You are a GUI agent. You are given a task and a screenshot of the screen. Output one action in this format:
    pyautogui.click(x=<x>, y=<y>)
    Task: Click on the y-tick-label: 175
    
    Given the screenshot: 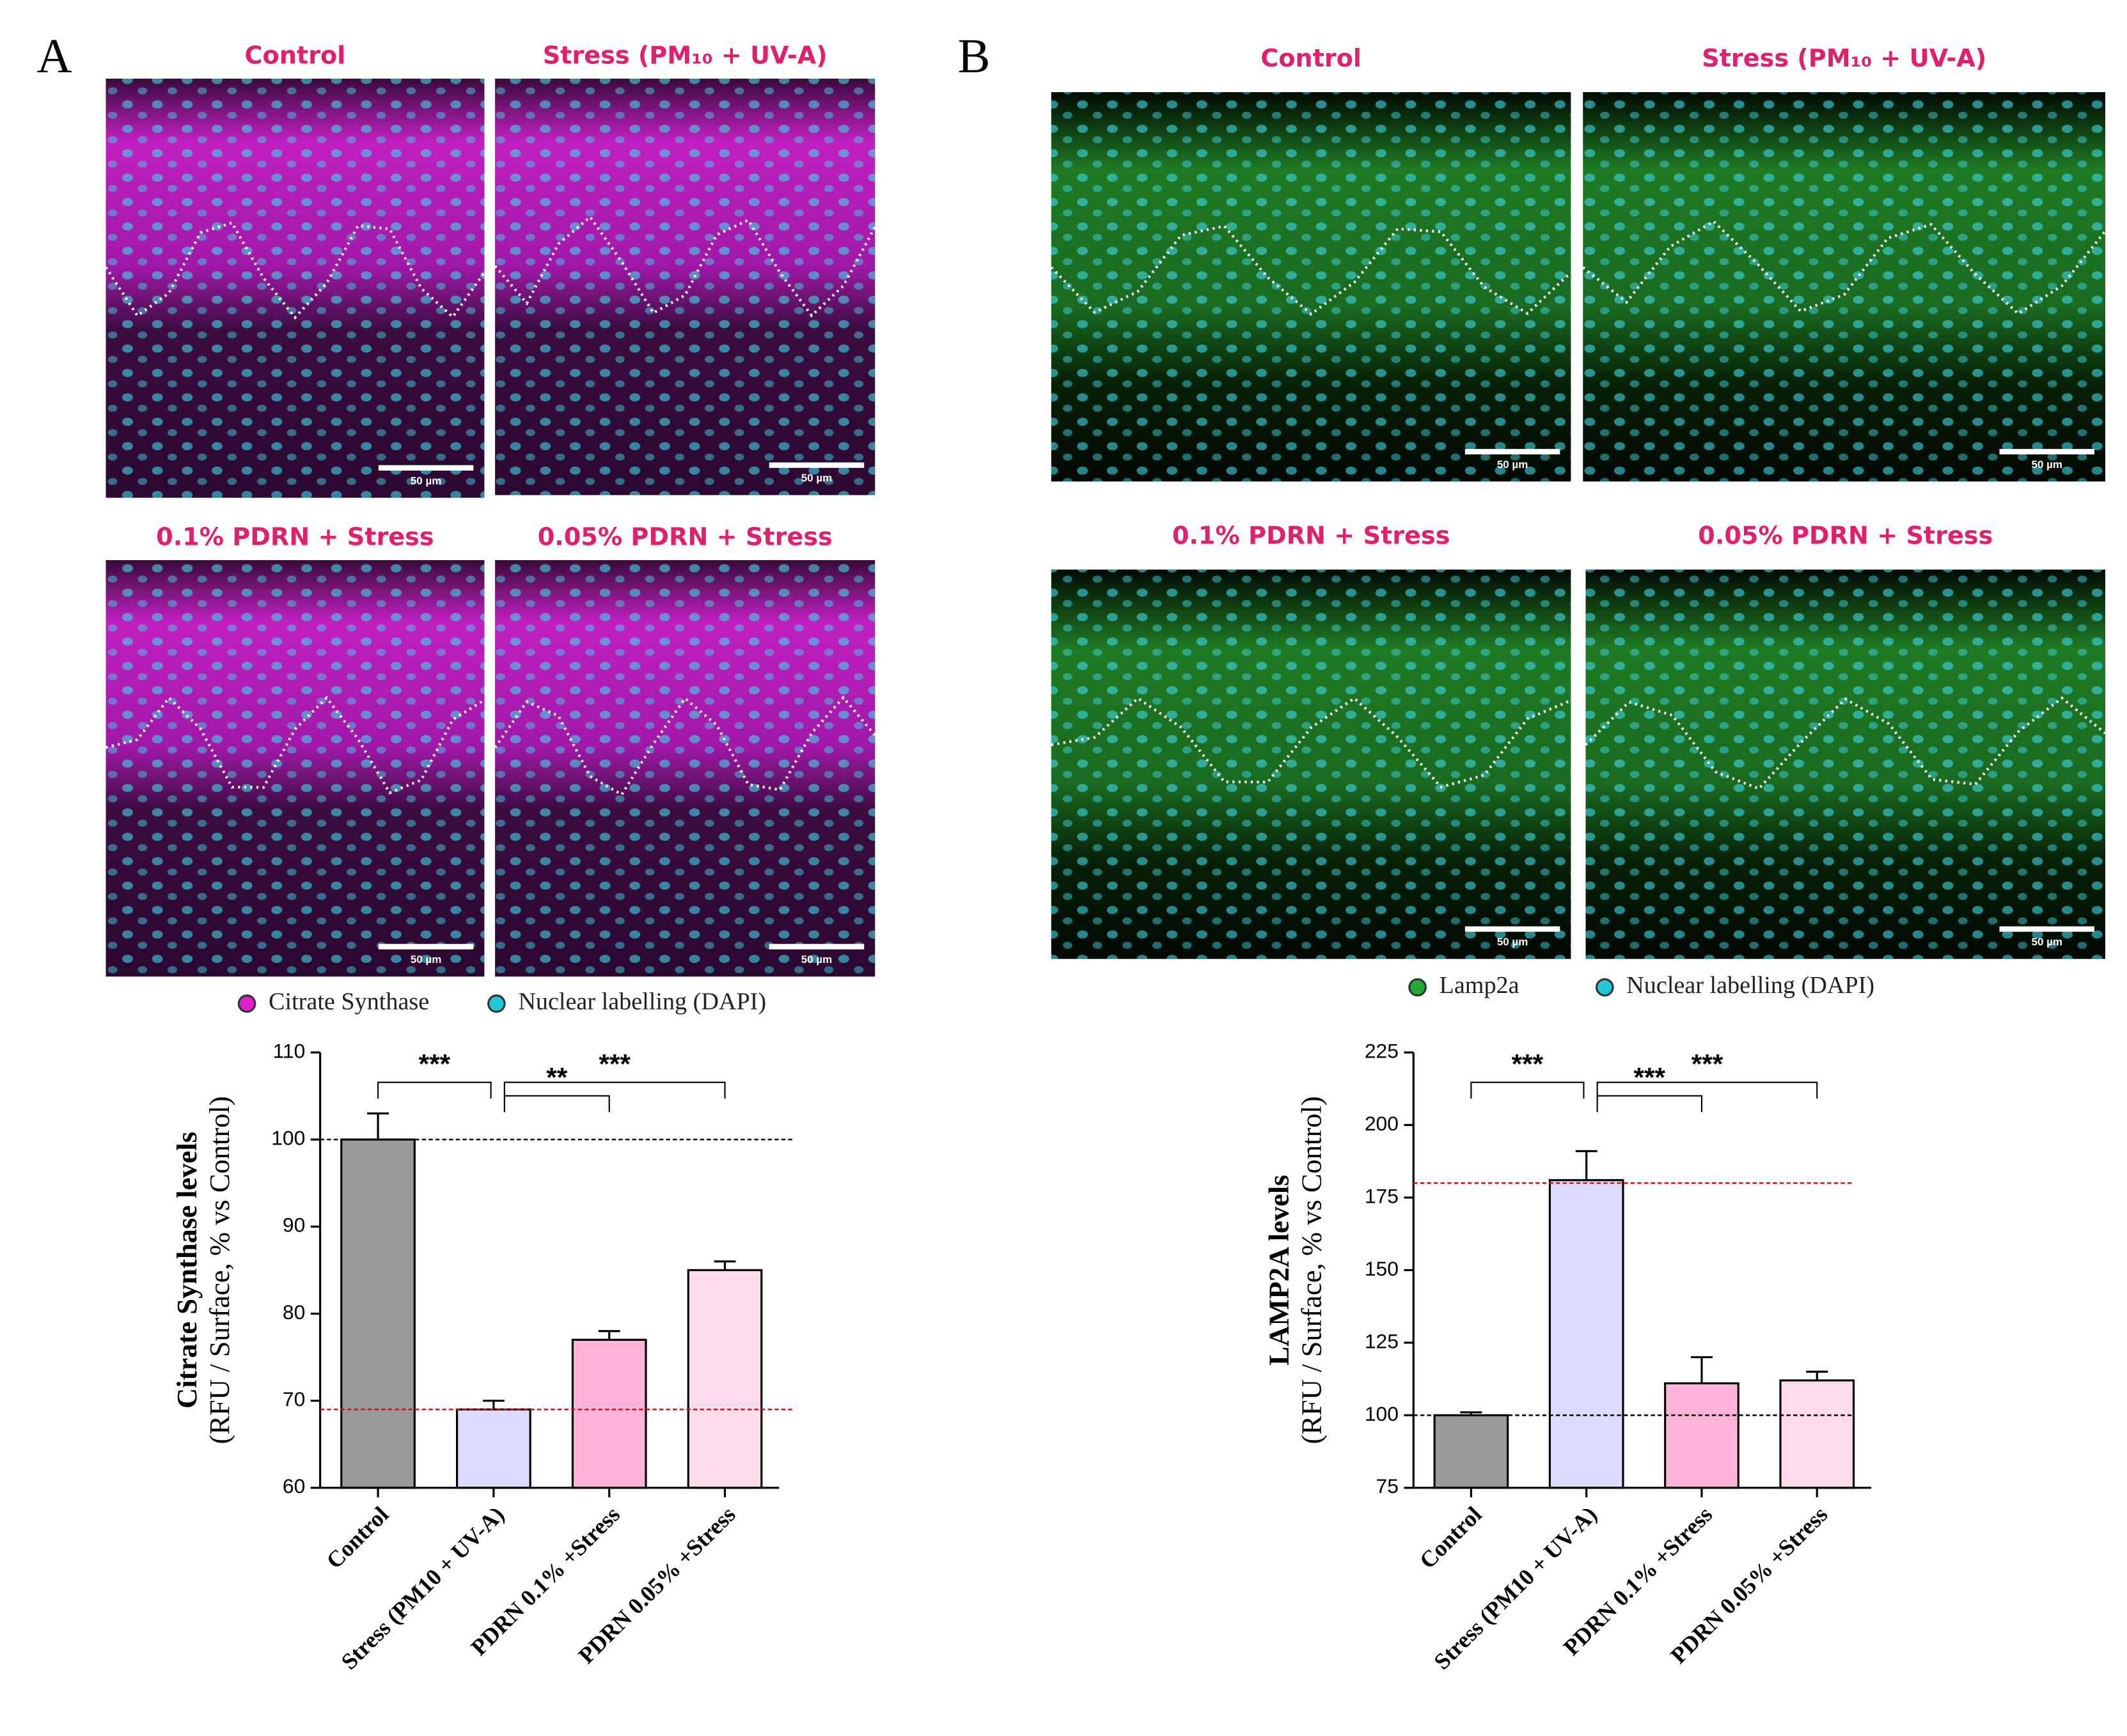 What is the action you would take?
    pyautogui.click(x=1382, y=1195)
    